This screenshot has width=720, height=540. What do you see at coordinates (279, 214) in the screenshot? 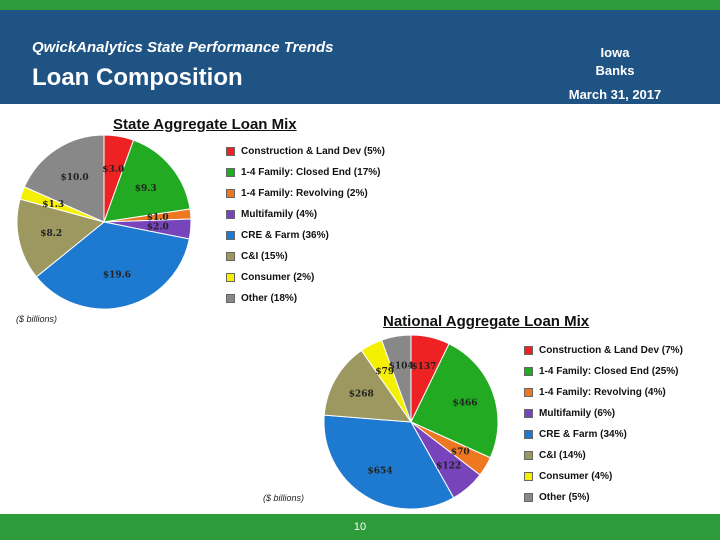
I see `legend-label: Multifamily (4%)` at bounding box center [279, 214].